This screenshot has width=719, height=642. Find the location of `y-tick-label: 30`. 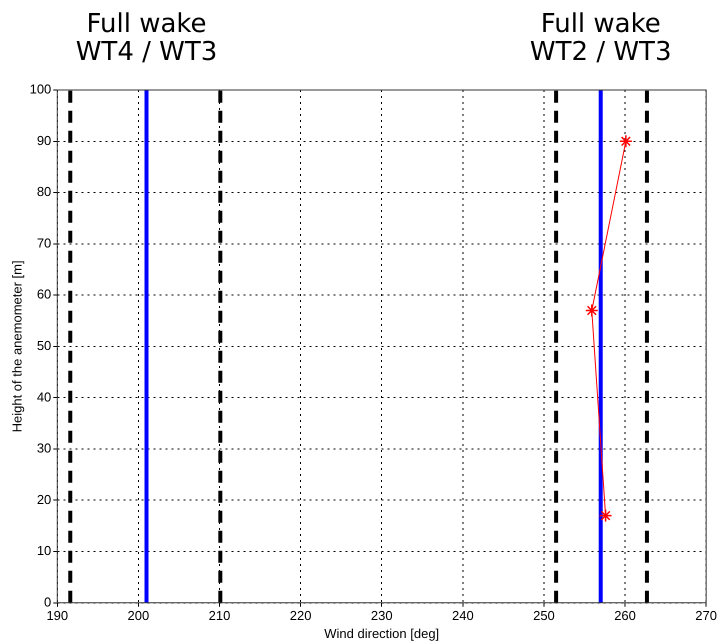

y-tick-label: 30 is located at coordinates (44, 448).